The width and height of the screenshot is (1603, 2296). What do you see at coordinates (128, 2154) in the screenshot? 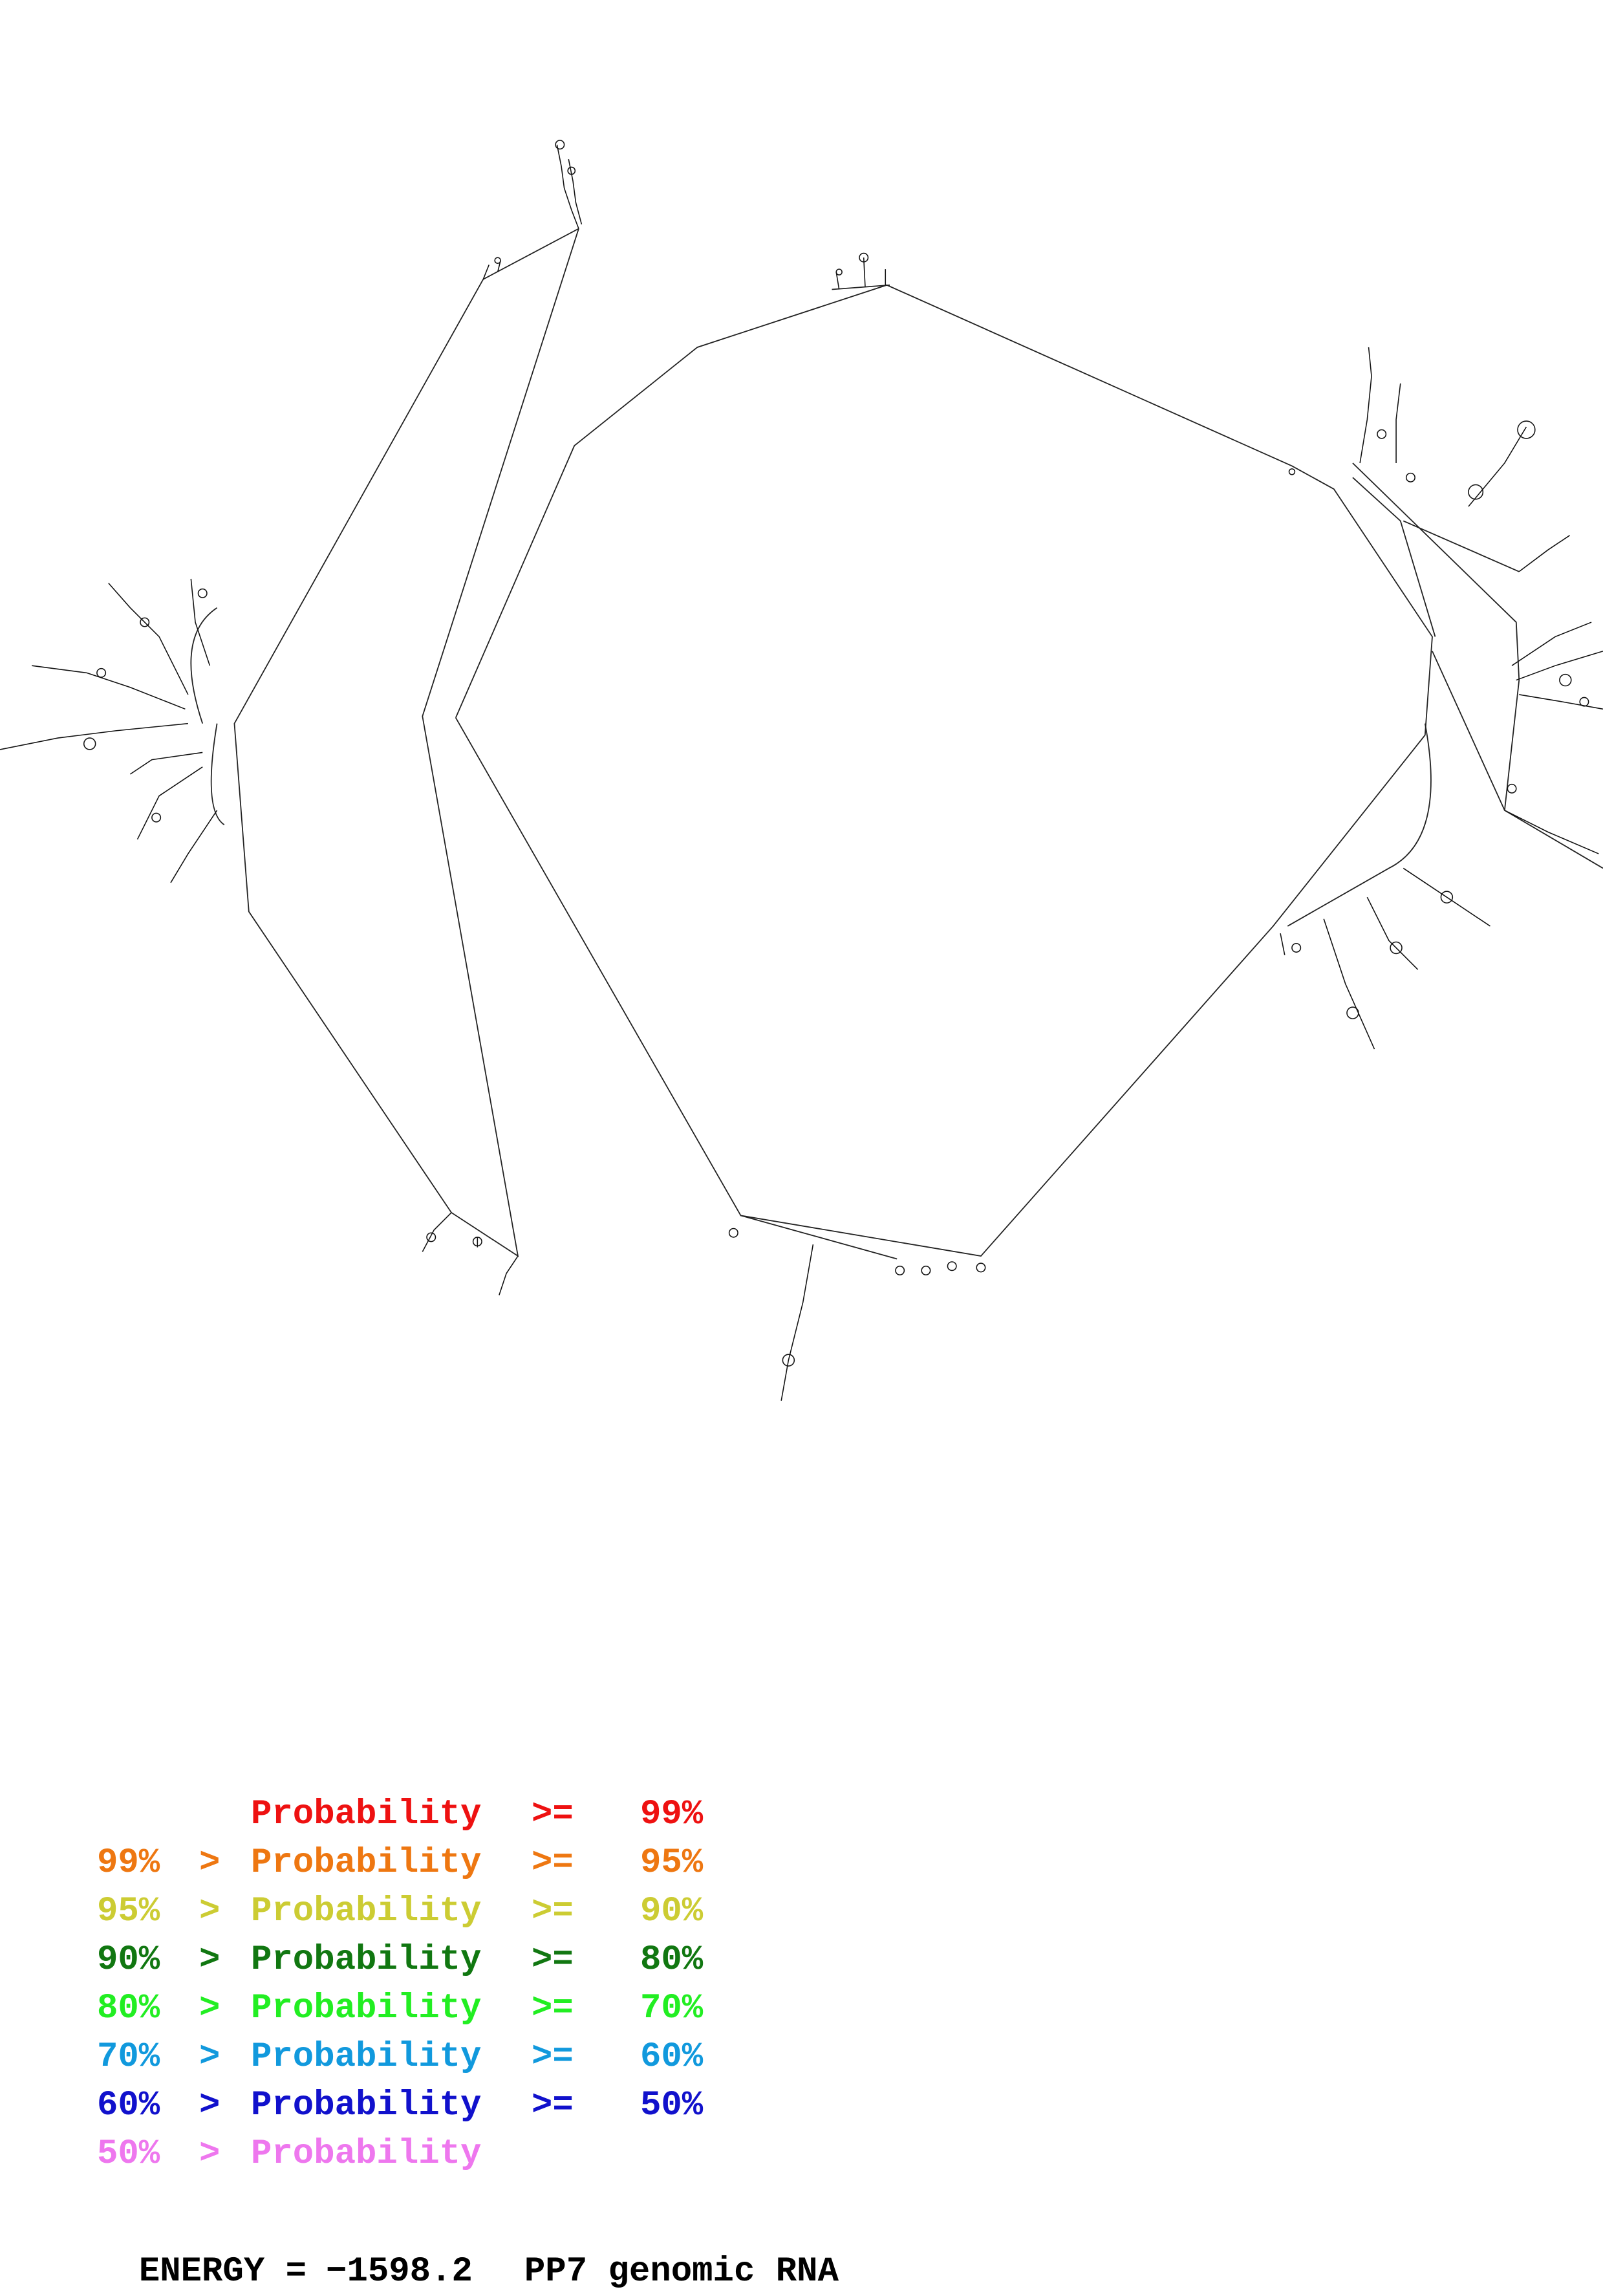
I see `legend-lower-bound: 50%` at bounding box center [128, 2154].